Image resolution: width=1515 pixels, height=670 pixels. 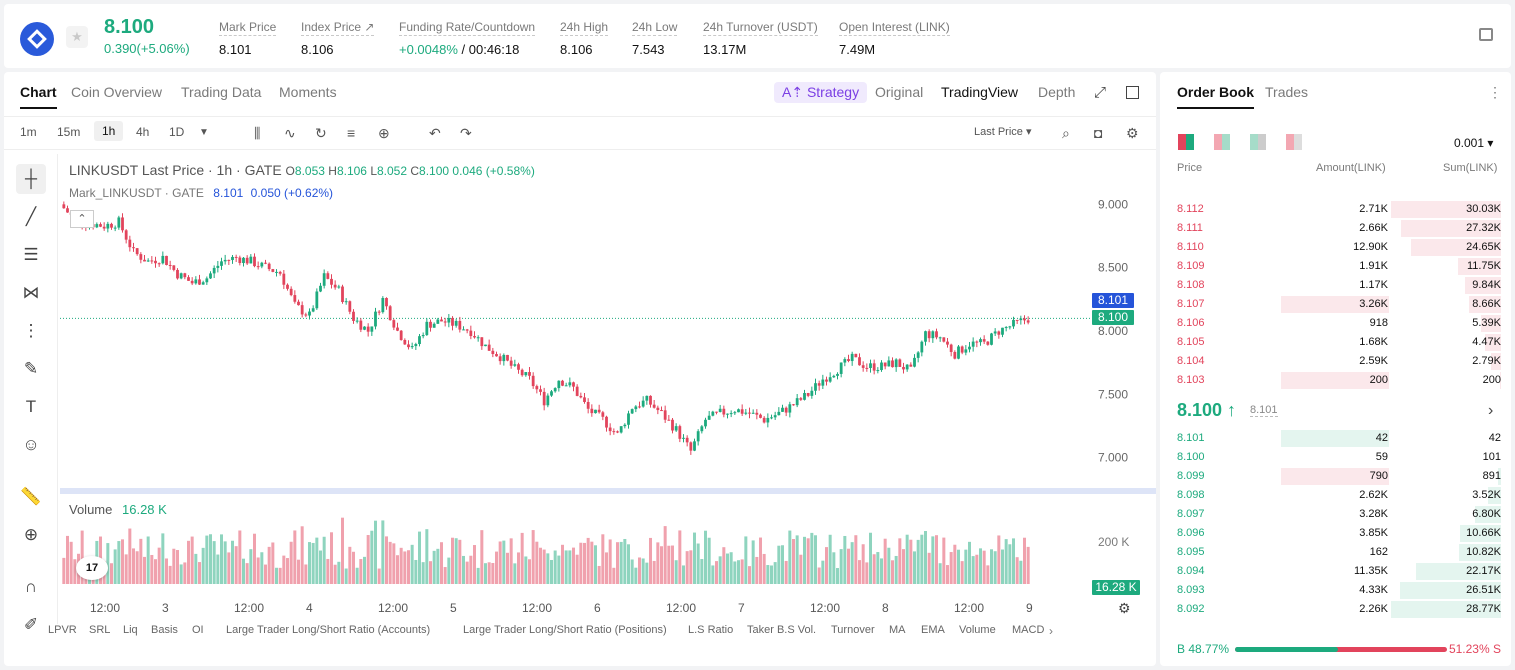 What do you see at coordinates (38, 96) in the screenshot?
I see `tab-chart: Chart` at bounding box center [38, 96].